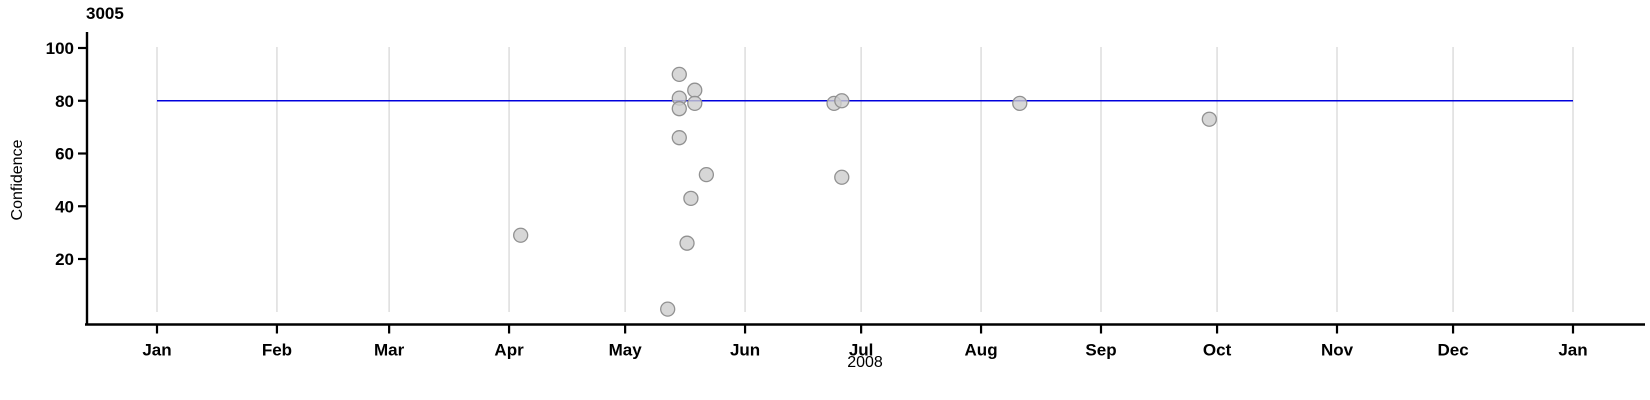 This screenshot has width=1650, height=400. What do you see at coordinates (861, 350) in the screenshot?
I see `x-tick-label: Jul` at bounding box center [861, 350].